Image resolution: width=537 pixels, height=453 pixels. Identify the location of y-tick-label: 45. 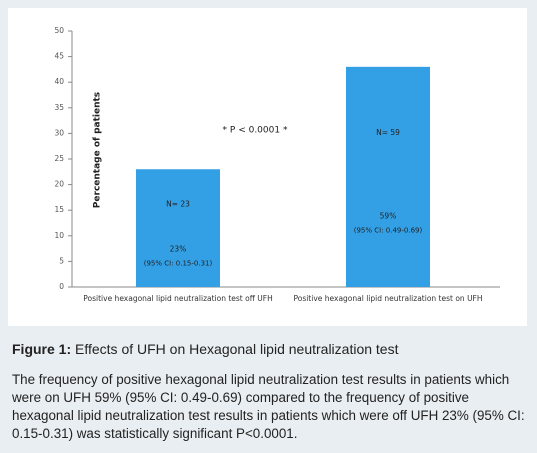
(59, 56).